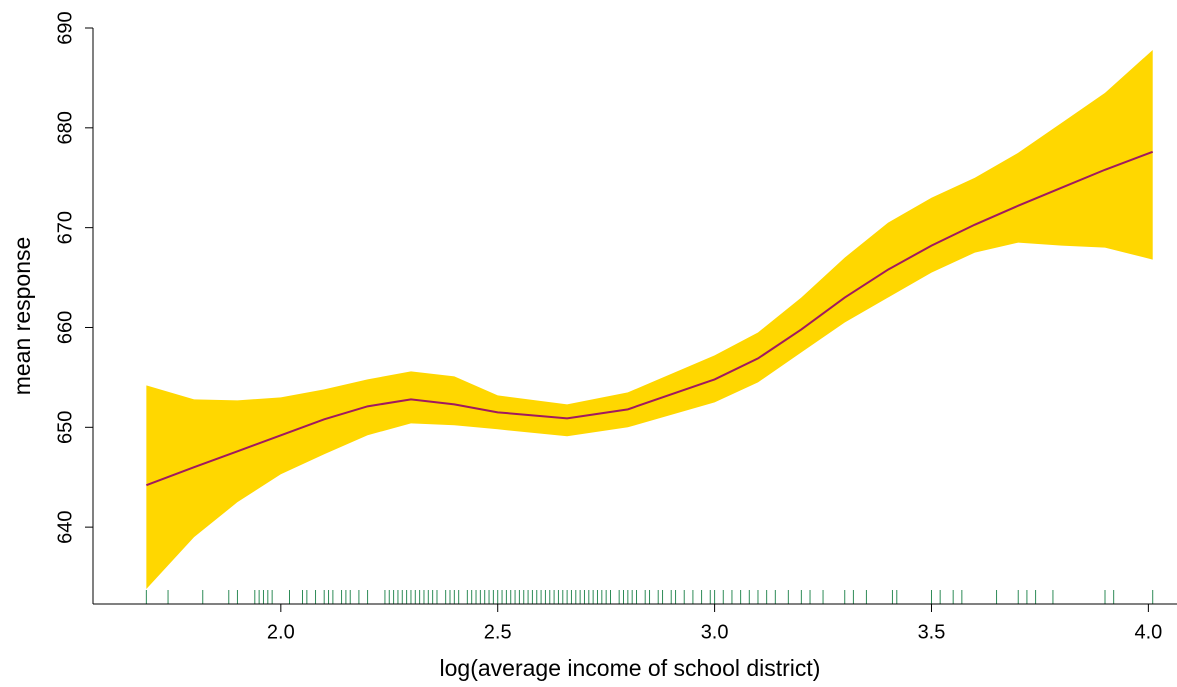 This screenshot has height=687, width=1177. I want to click on y-tick-label: 650, so click(65, 427).